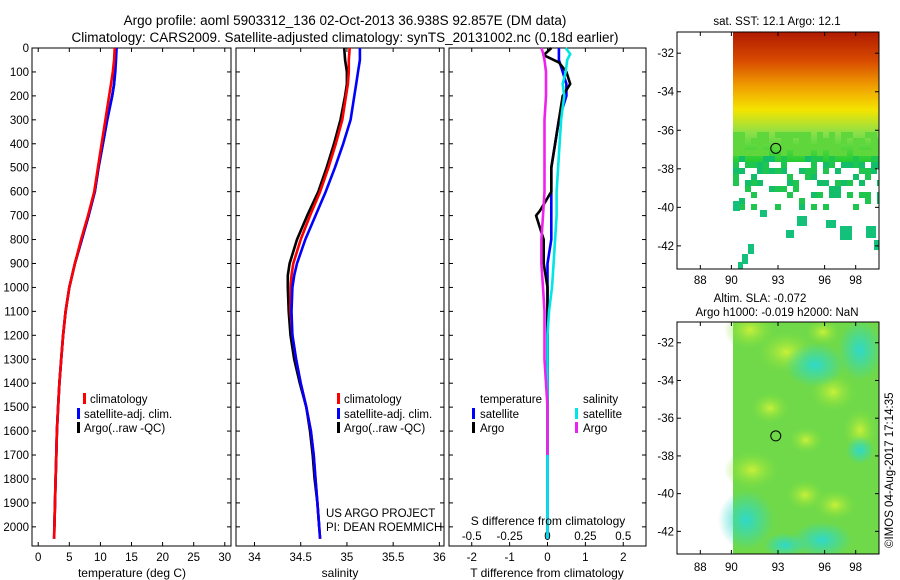 Image resolution: width=900 pixels, height=580 pixels. What do you see at coordinates (38, 558) in the screenshot?
I see `x-tick-label: 0` at bounding box center [38, 558].